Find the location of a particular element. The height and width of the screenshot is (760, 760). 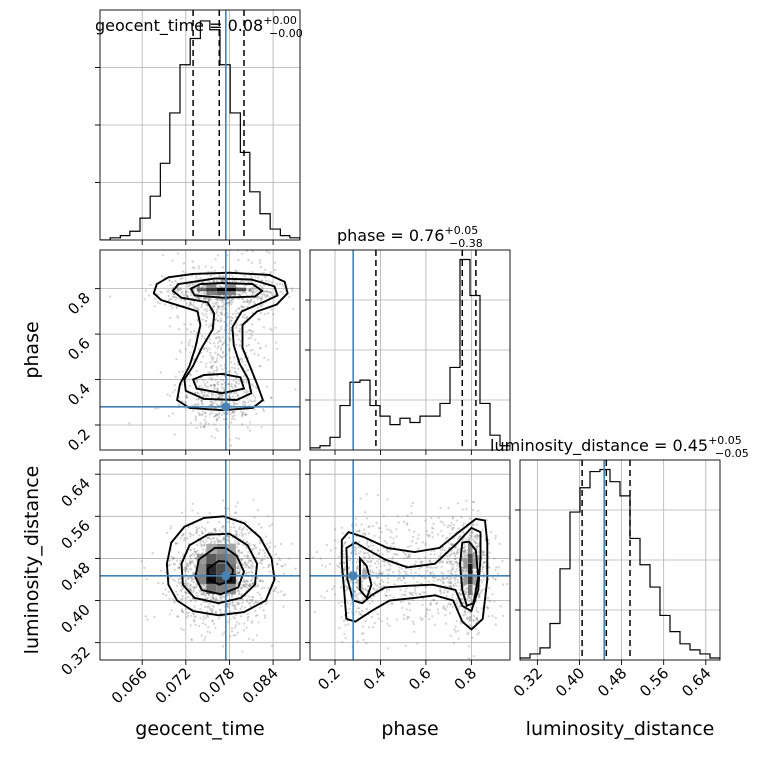

histogram-content is located at coordinates (410, 350).